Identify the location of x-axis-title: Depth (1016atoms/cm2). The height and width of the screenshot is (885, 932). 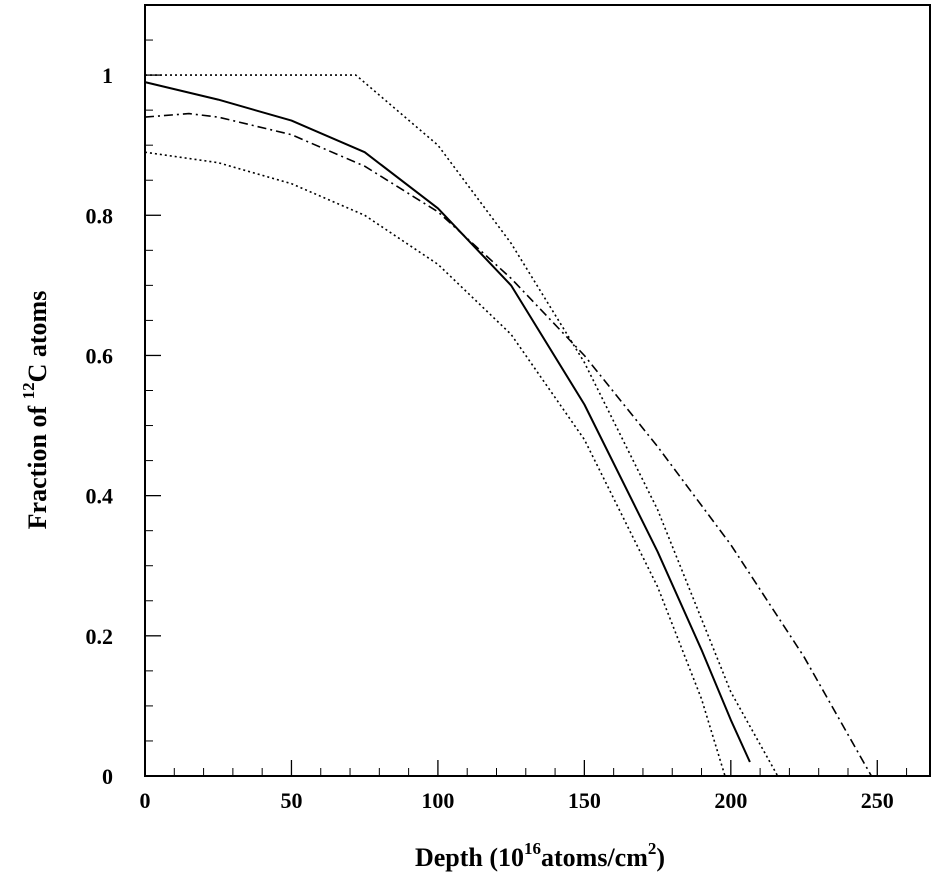
(540, 855).